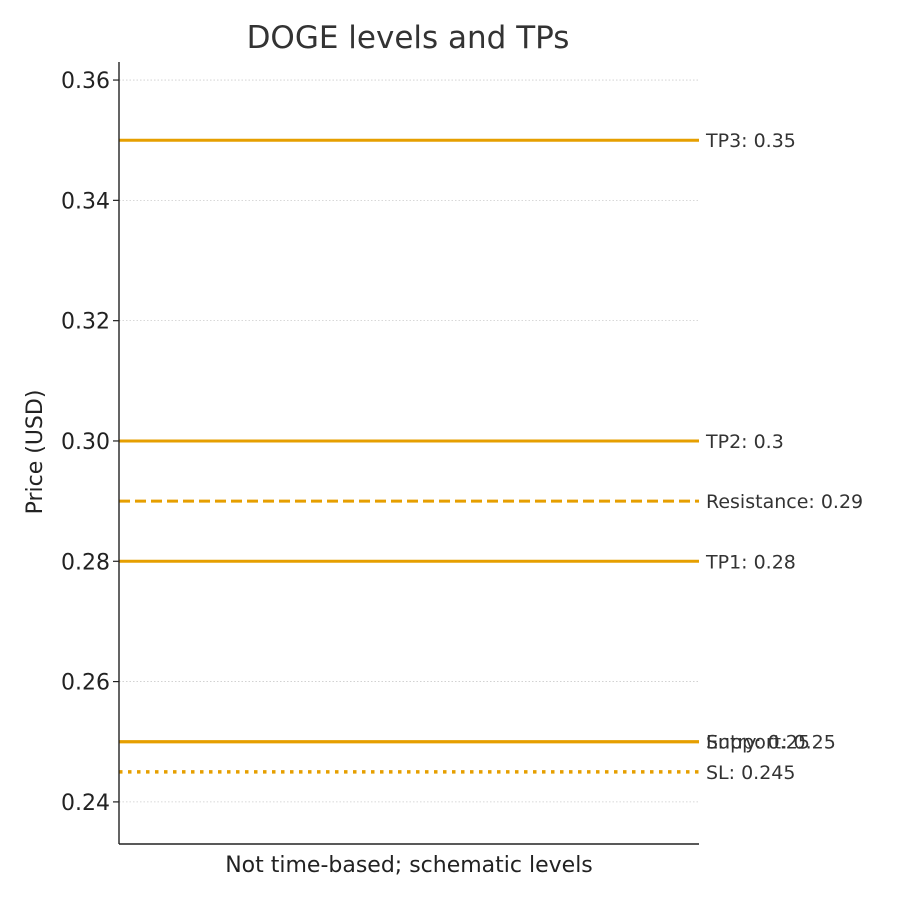  What do you see at coordinates (85, 683) in the screenshot?
I see `y-tick-label: 0.26` at bounding box center [85, 683].